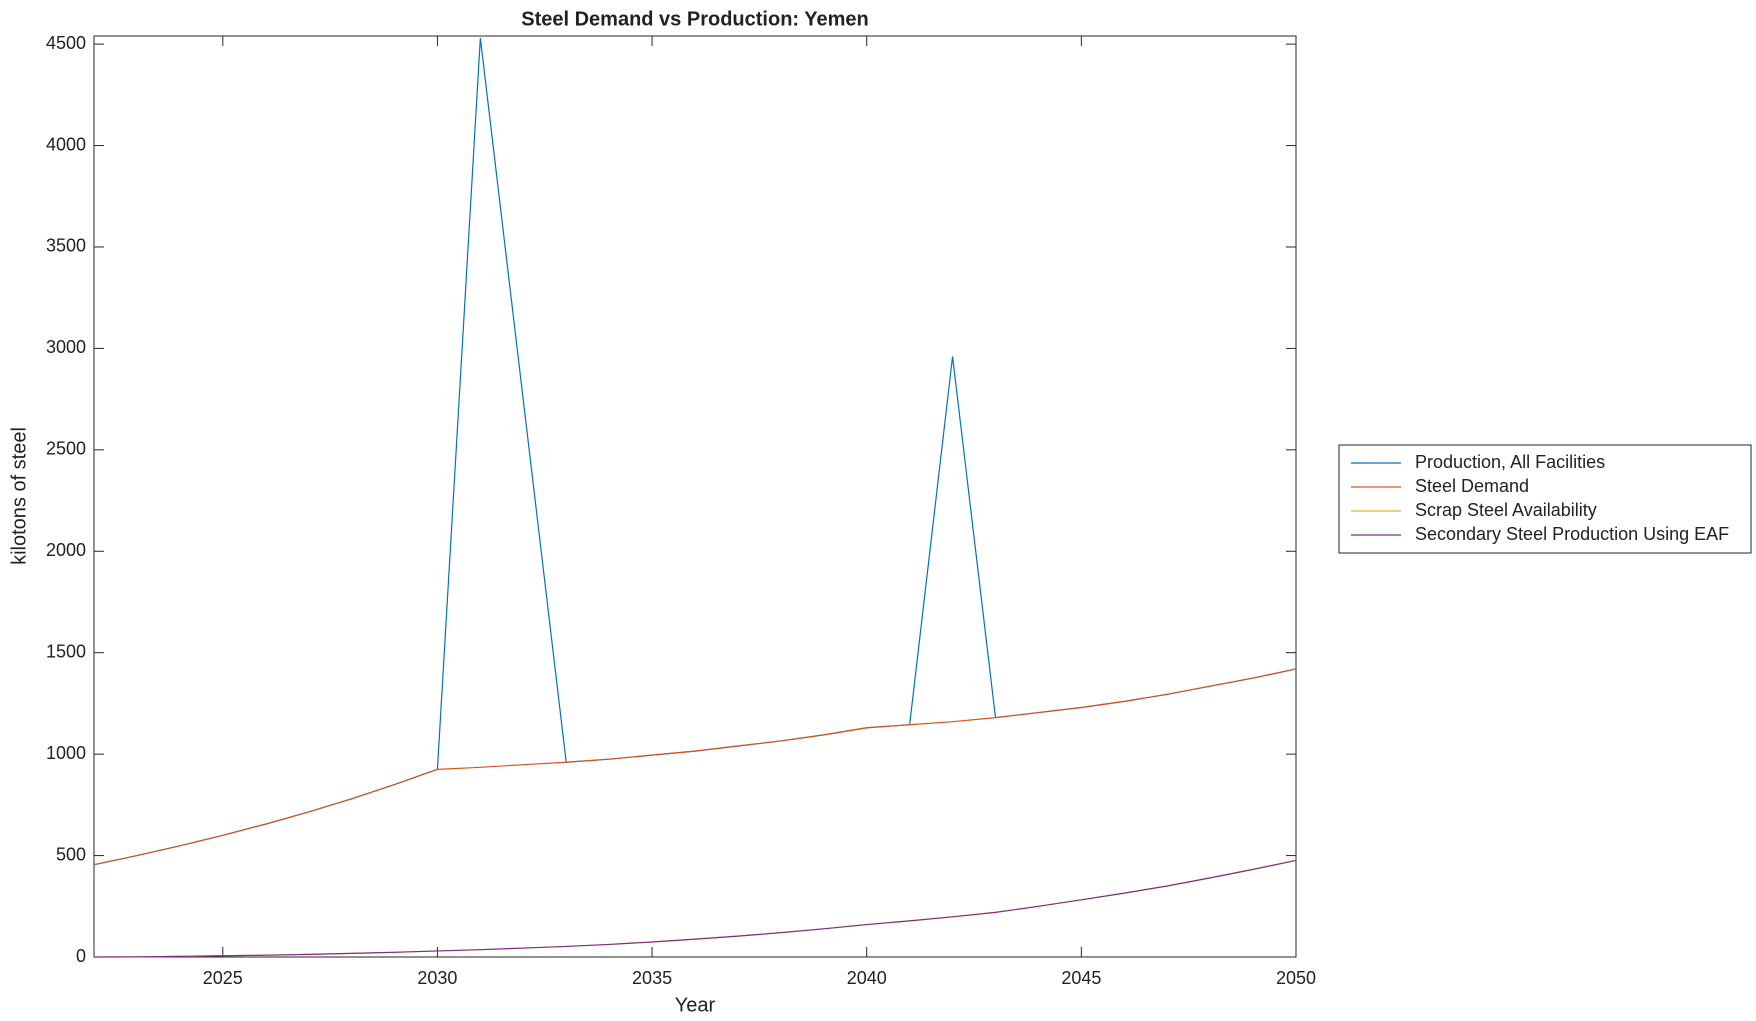 The width and height of the screenshot is (1756, 1021). Describe the element at coordinates (652, 978) in the screenshot. I see `x-tick-label: 2035` at that location.